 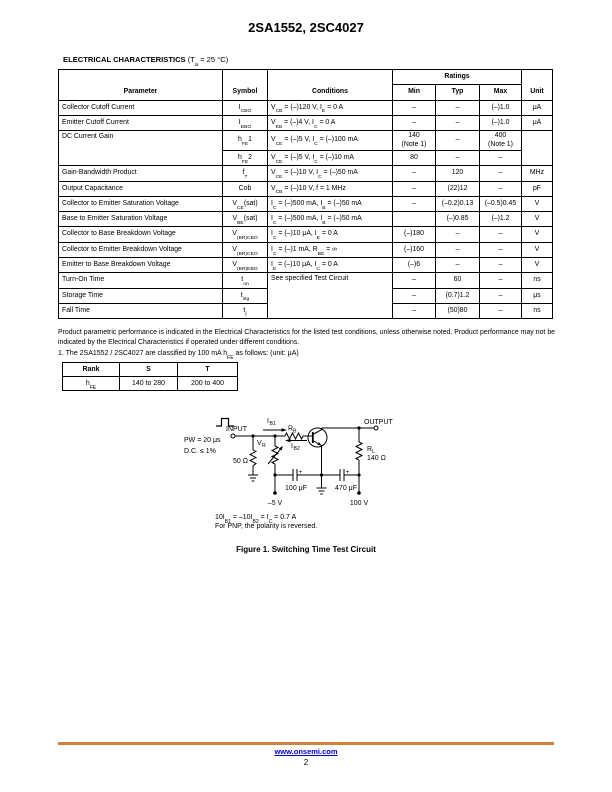 I want to click on table-cell: fT, so click(x=245, y=173).